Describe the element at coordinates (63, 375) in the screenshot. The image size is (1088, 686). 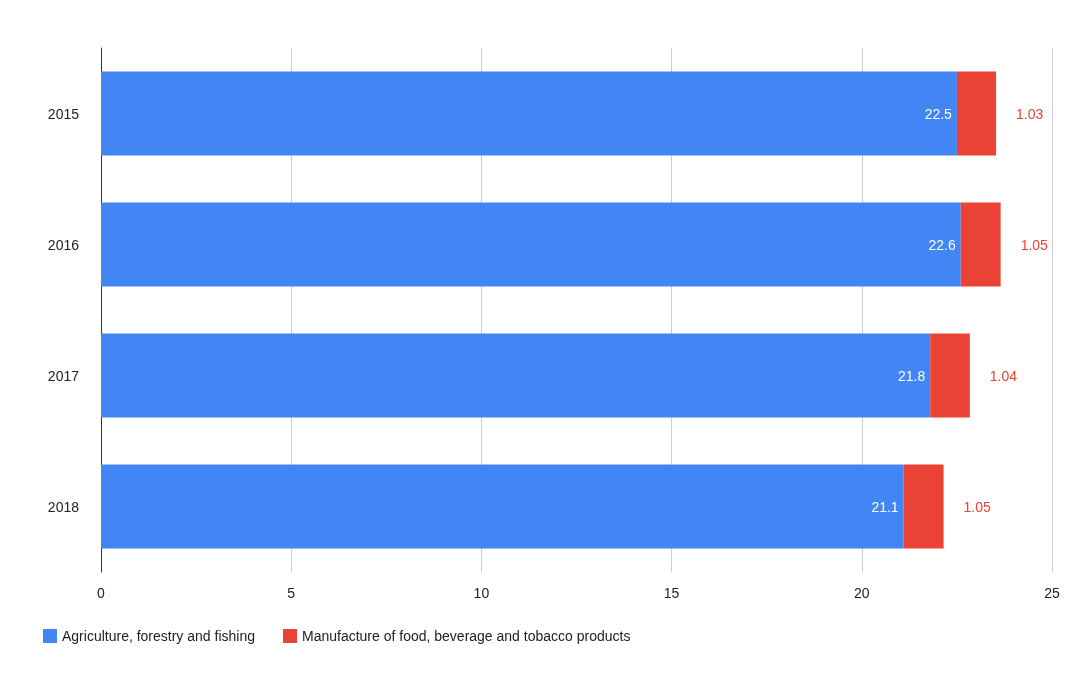
I see `y-tick-label: 2017` at that location.